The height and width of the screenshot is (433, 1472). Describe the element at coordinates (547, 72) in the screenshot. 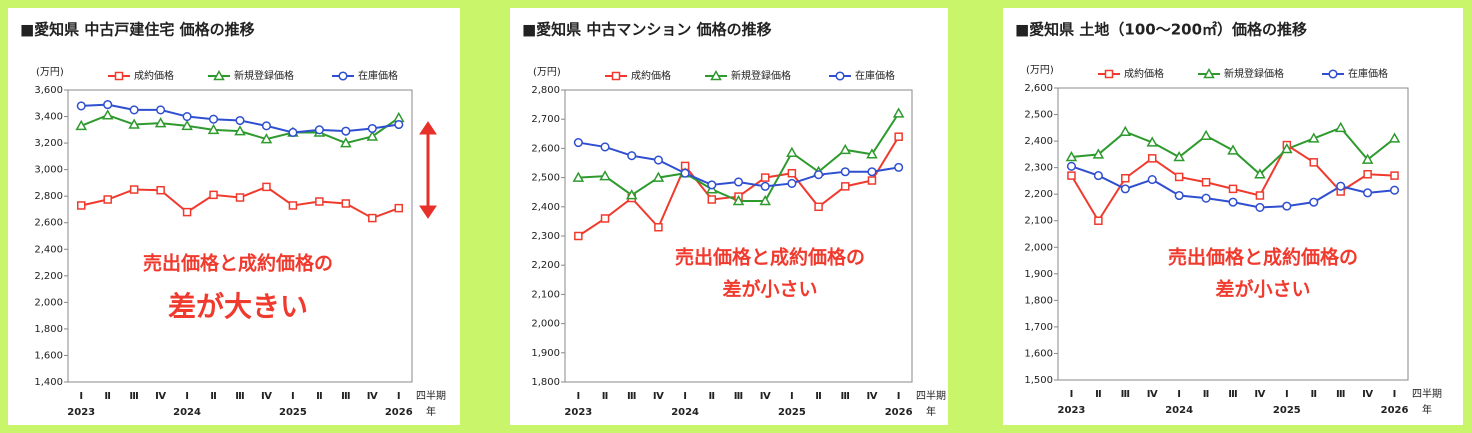

I see `y-unit: (万円)` at that location.